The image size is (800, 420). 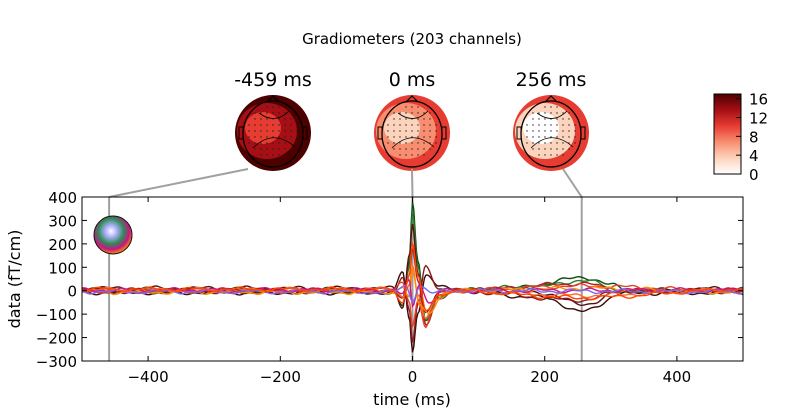 What do you see at coordinates (727, 134) in the screenshot?
I see `colorbar-fill` at bounding box center [727, 134].